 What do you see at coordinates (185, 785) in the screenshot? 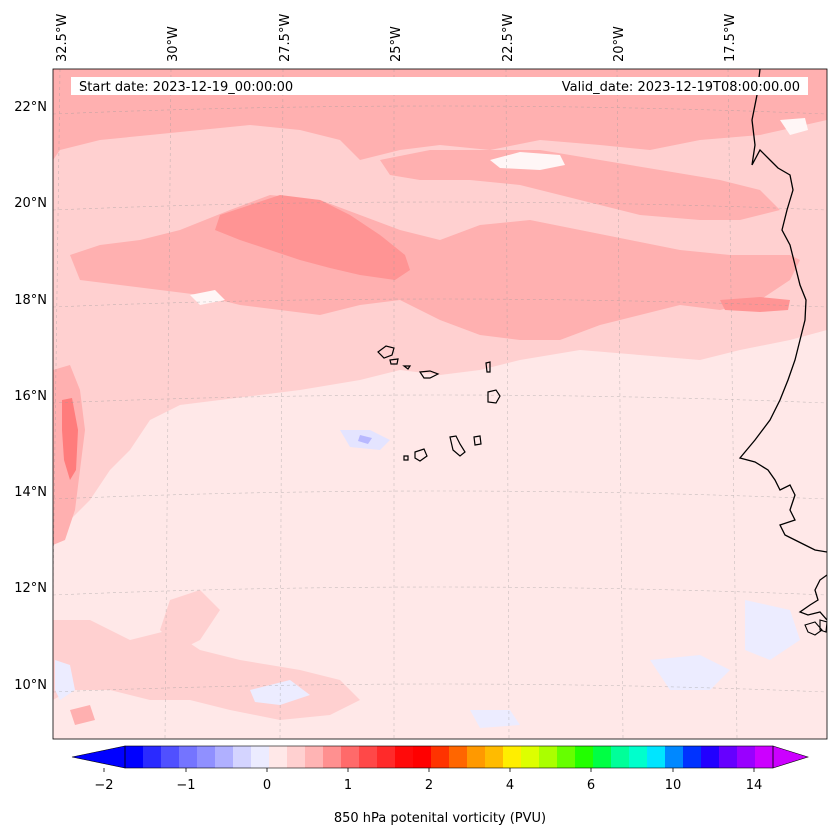
I see `colorbar-tick-label: −1` at bounding box center [185, 785].